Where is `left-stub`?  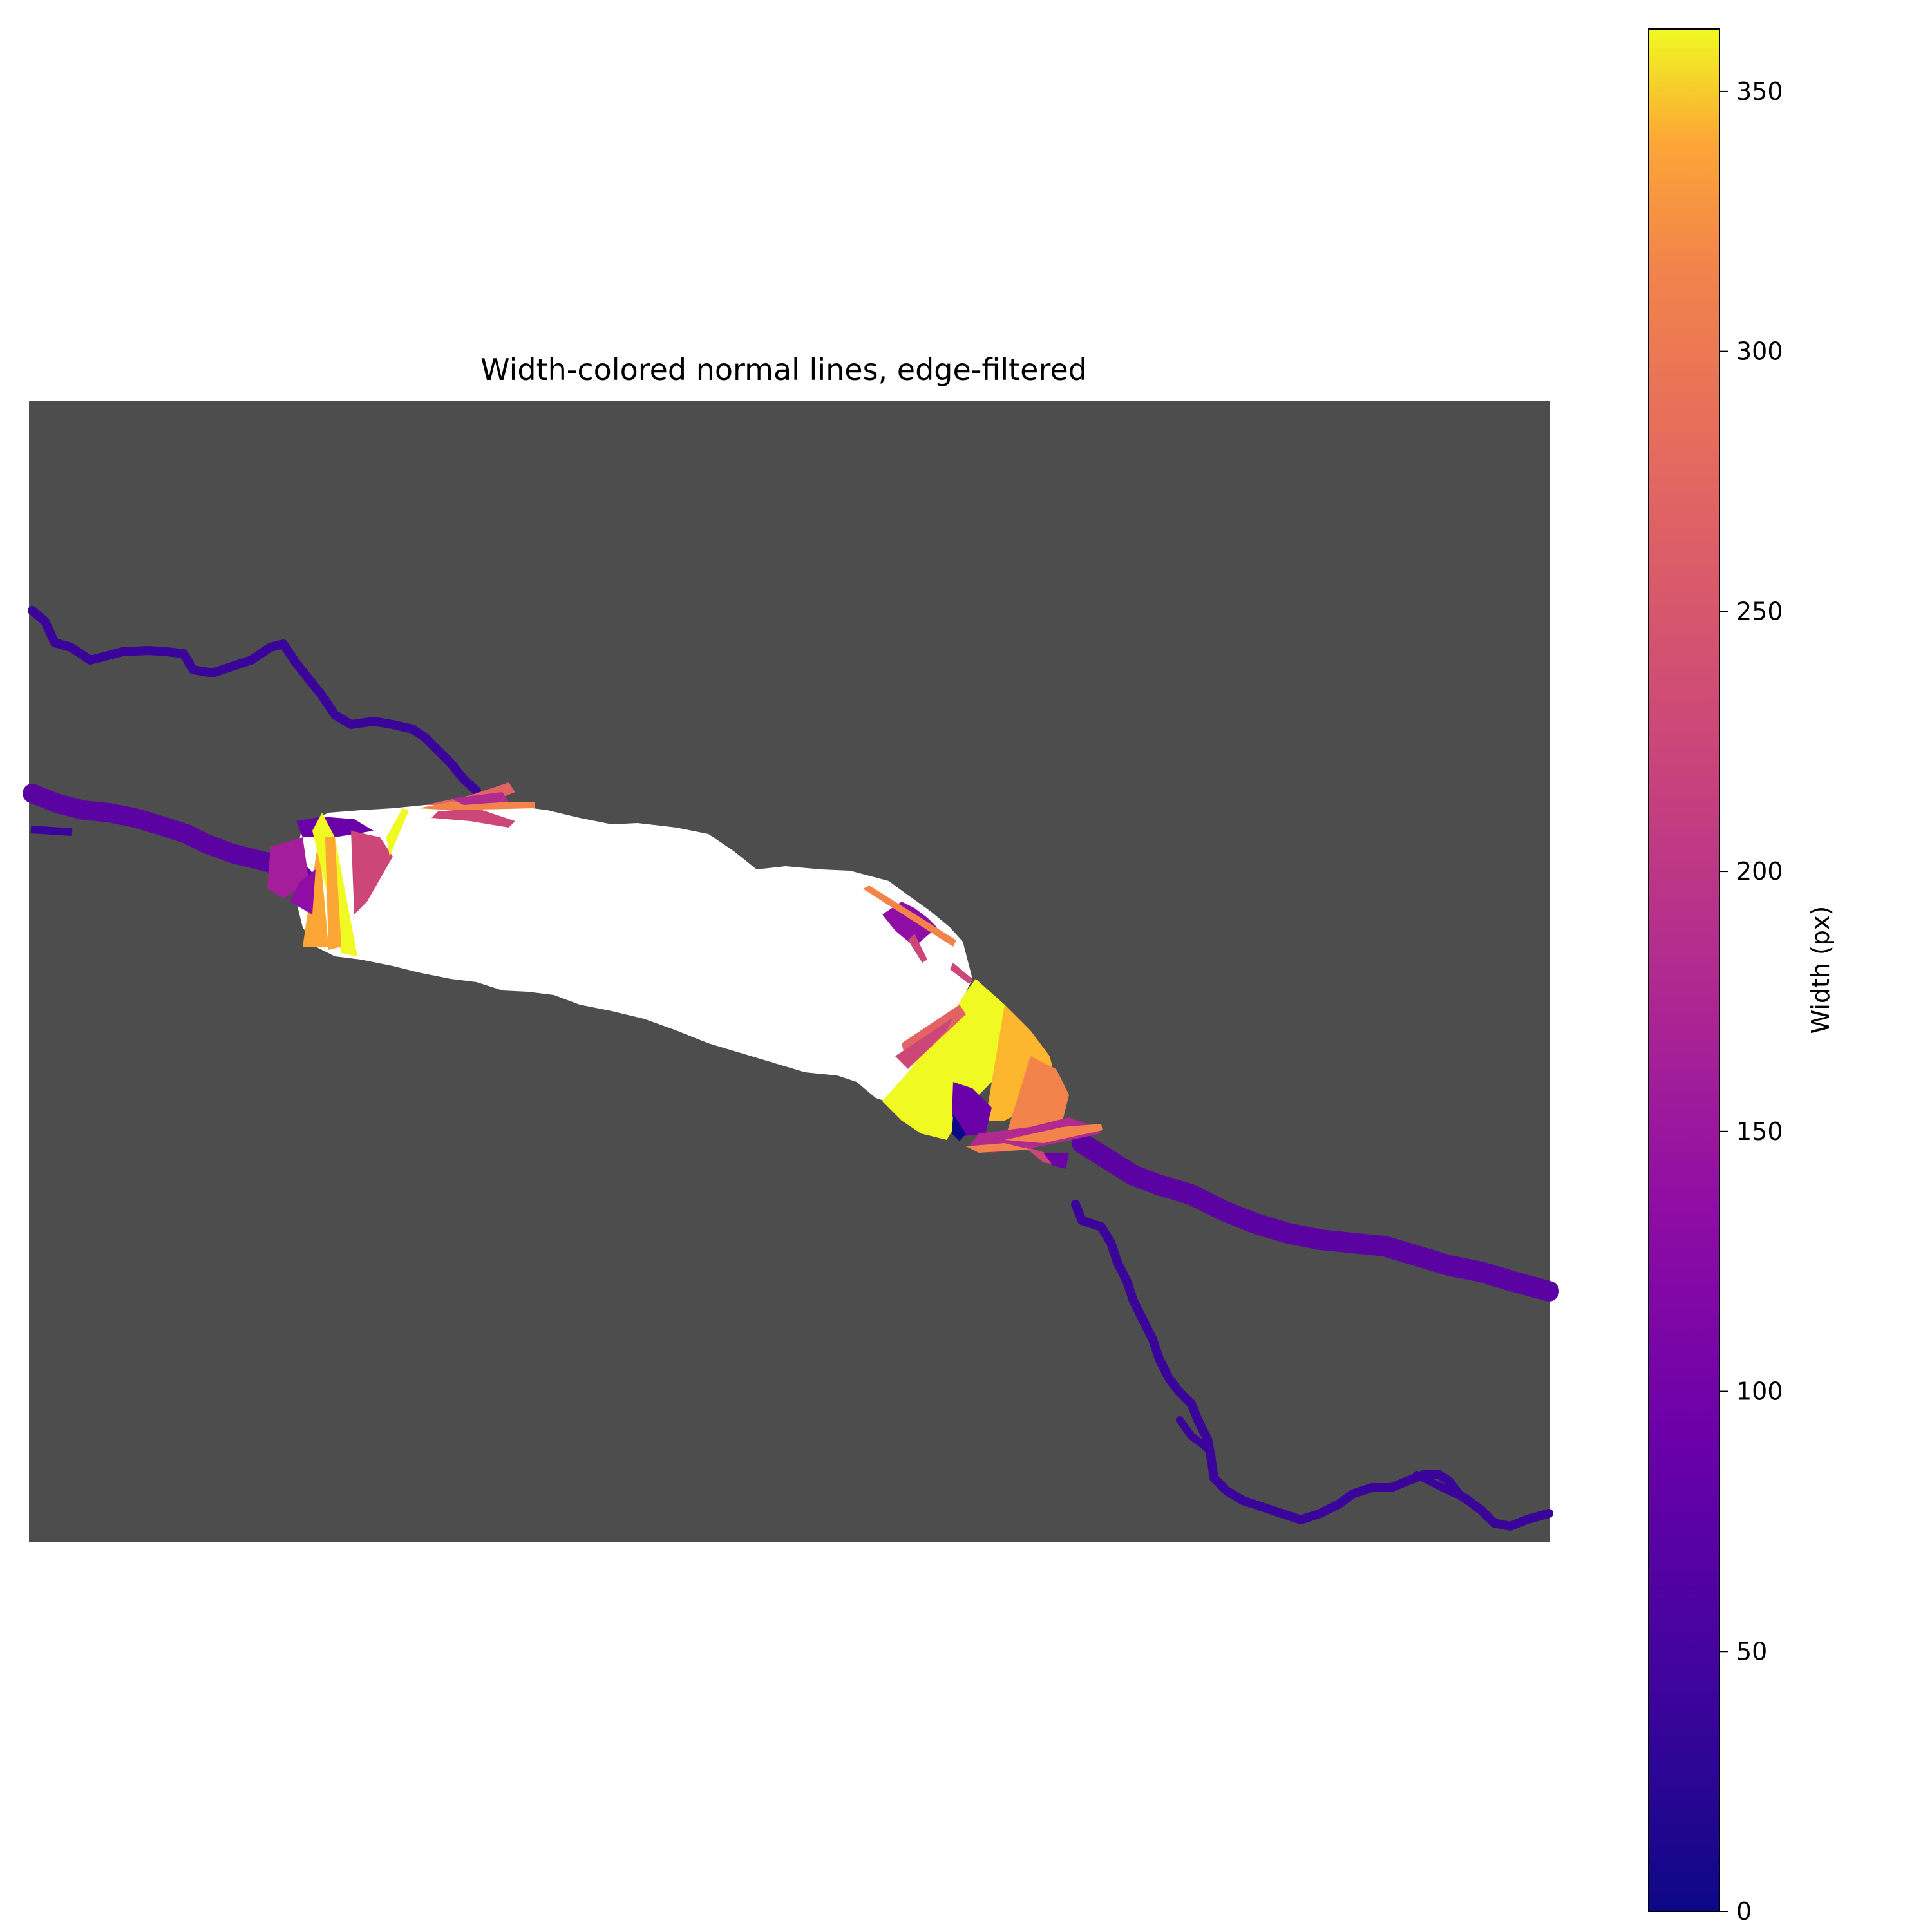 left-stub is located at coordinates (52, 831).